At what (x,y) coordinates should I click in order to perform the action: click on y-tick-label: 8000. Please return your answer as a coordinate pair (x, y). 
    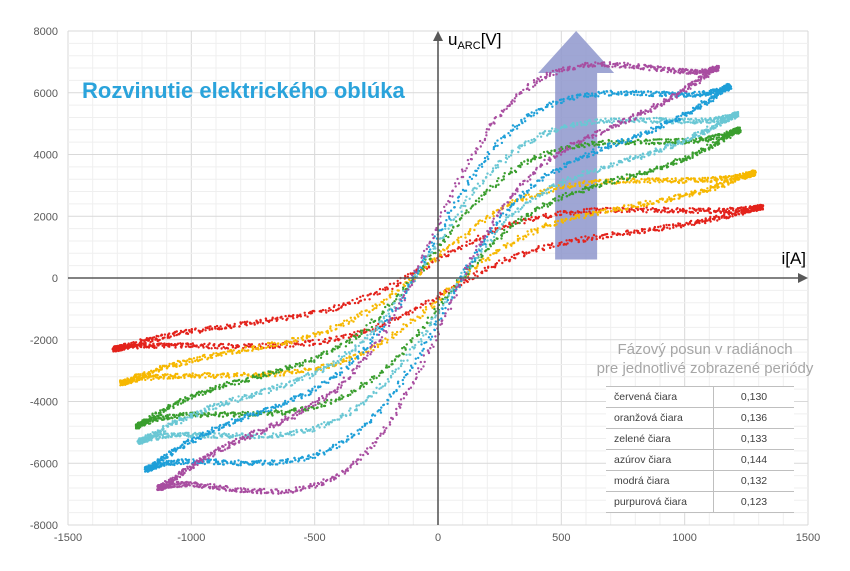
    Looking at the image, I should click on (46, 32).